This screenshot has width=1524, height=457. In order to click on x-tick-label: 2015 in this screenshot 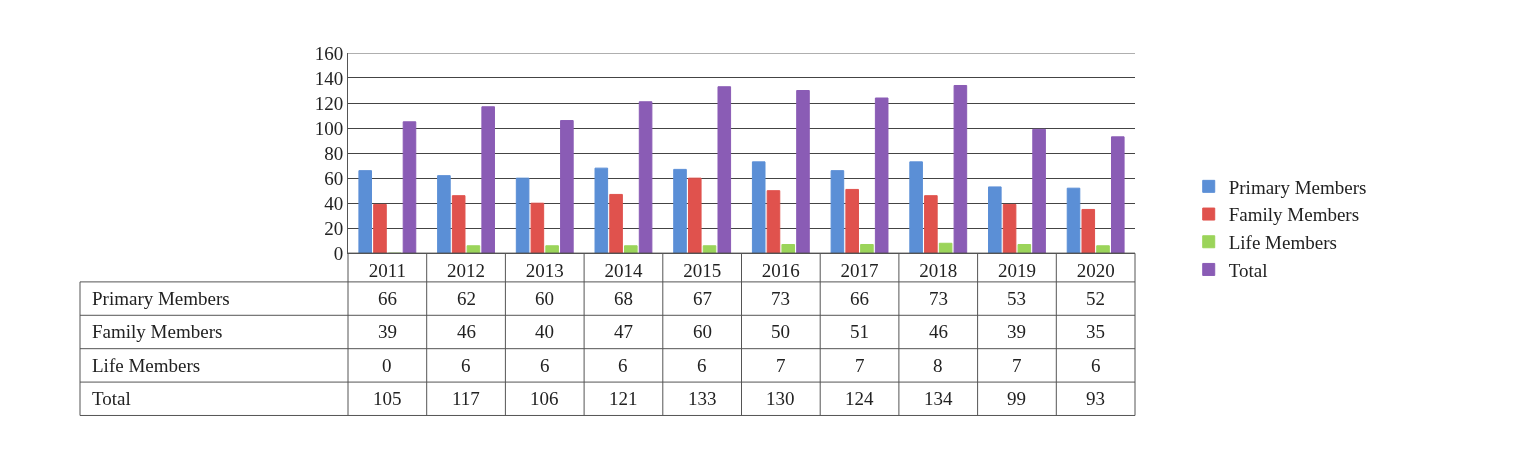, I will do `click(702, 271)`.